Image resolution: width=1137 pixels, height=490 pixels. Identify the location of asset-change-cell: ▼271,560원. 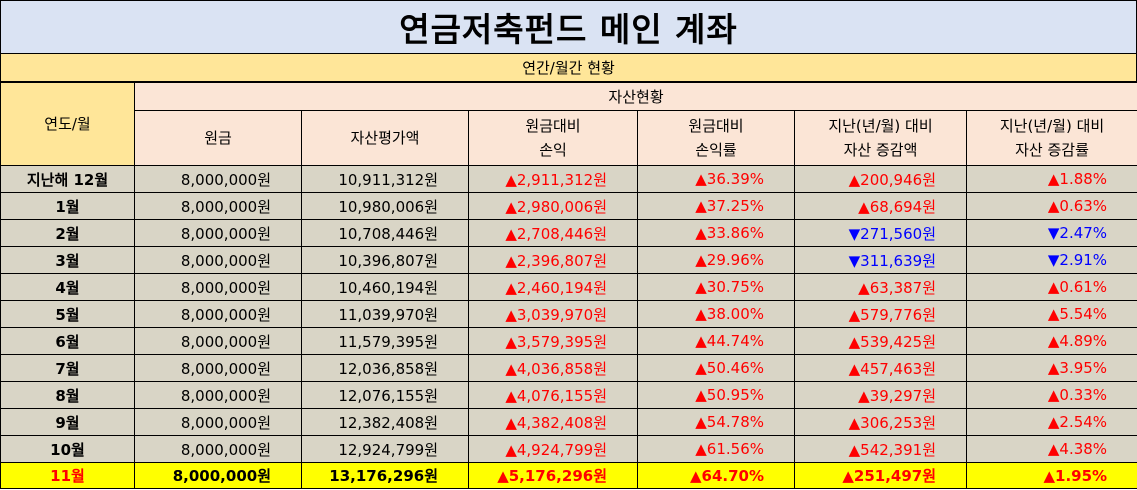
(880, 233).